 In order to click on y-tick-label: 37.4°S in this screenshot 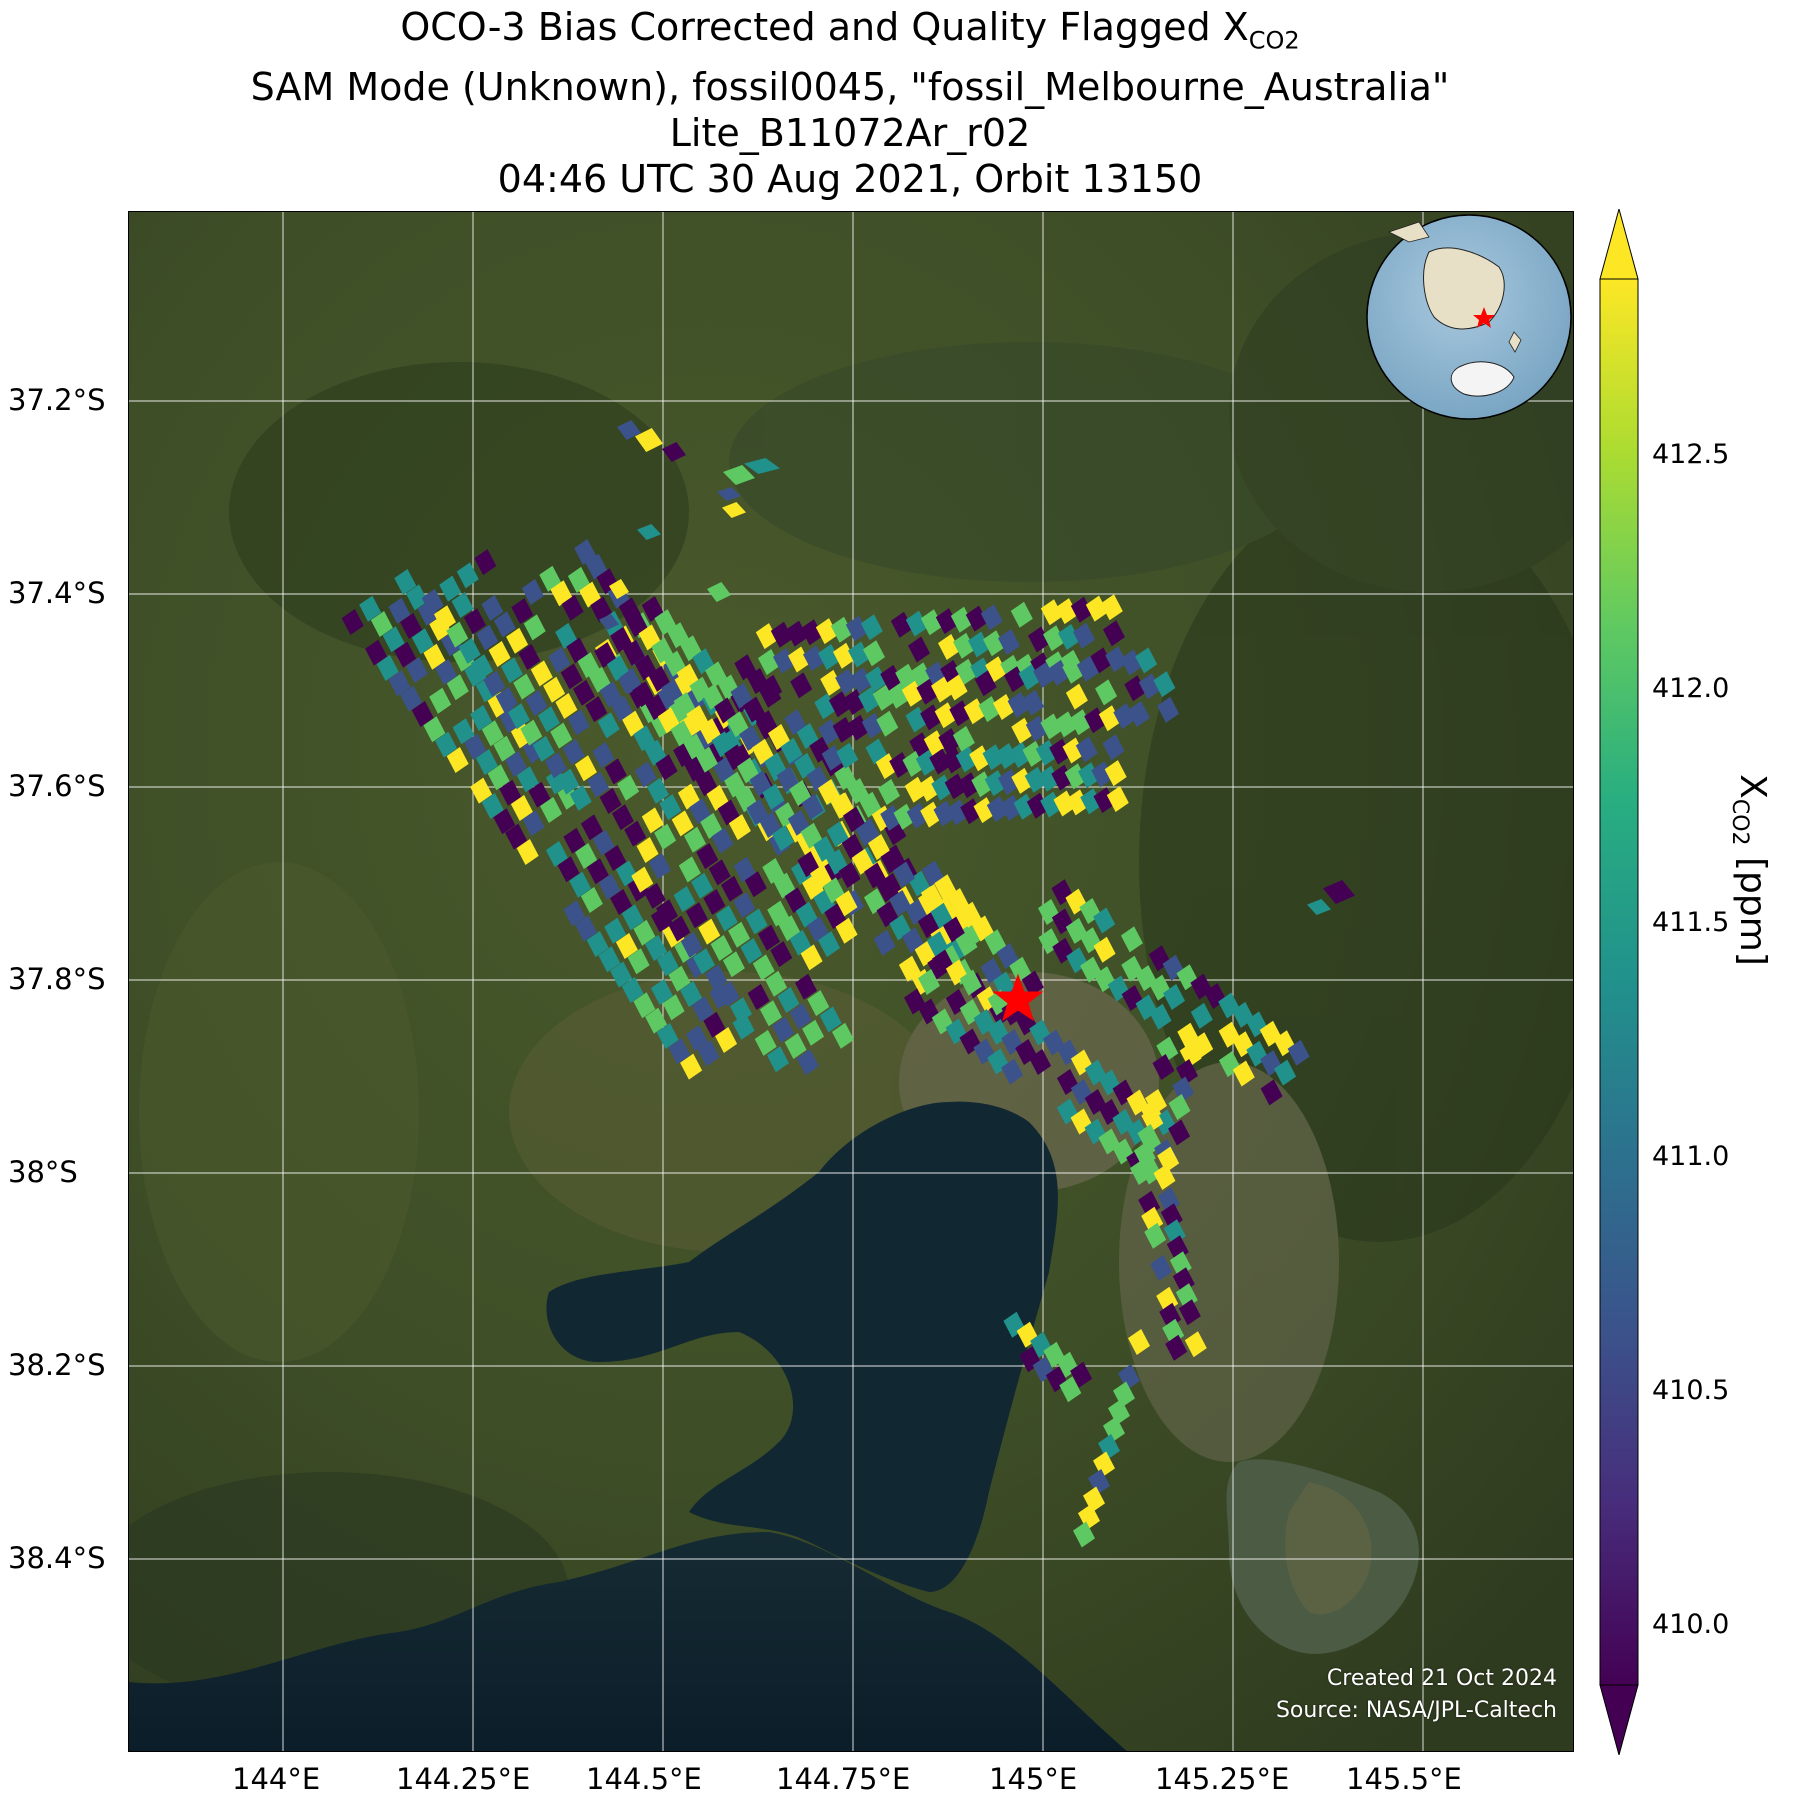, I will do `click(57, 593)`.